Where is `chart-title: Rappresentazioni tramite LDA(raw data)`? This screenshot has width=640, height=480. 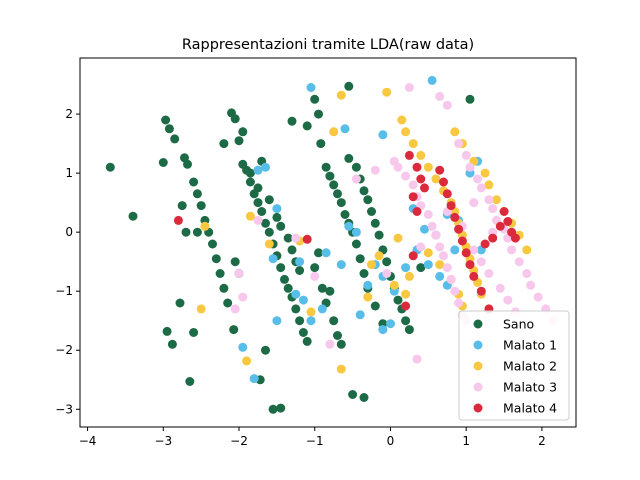 chart-title: Rappresentazioni tramite LDA(raw data) is located at coordinates (328, 45).